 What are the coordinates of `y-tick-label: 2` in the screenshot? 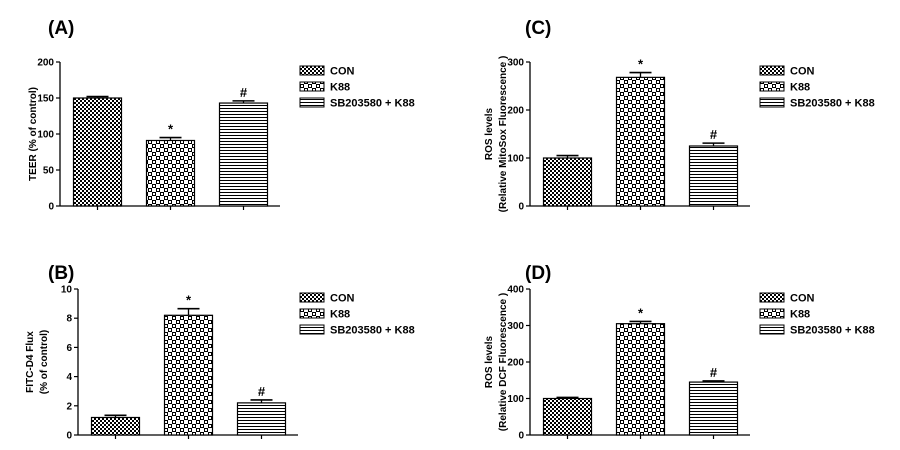 It's located at (69, 406).